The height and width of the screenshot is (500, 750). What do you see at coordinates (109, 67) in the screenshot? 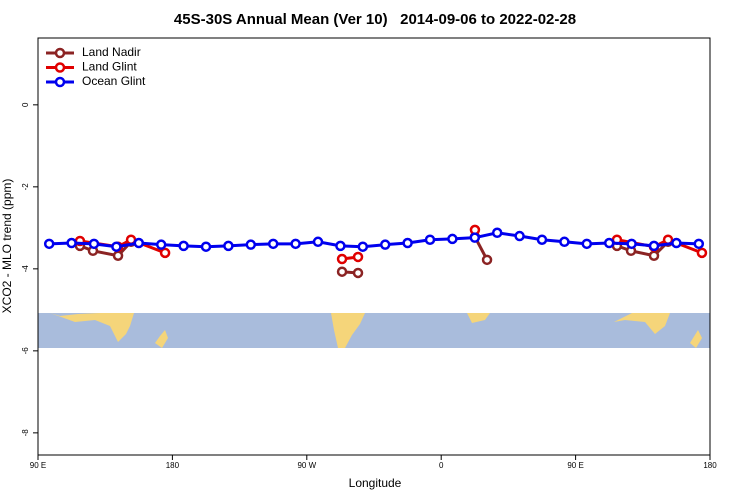
I see `legend-label: Land Glint` at bounding box center [109, 67].